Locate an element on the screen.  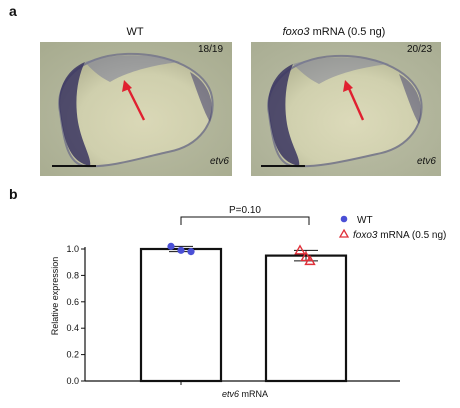
x-axis-label: etv6 mRNA is located at coordinates (245, 394).